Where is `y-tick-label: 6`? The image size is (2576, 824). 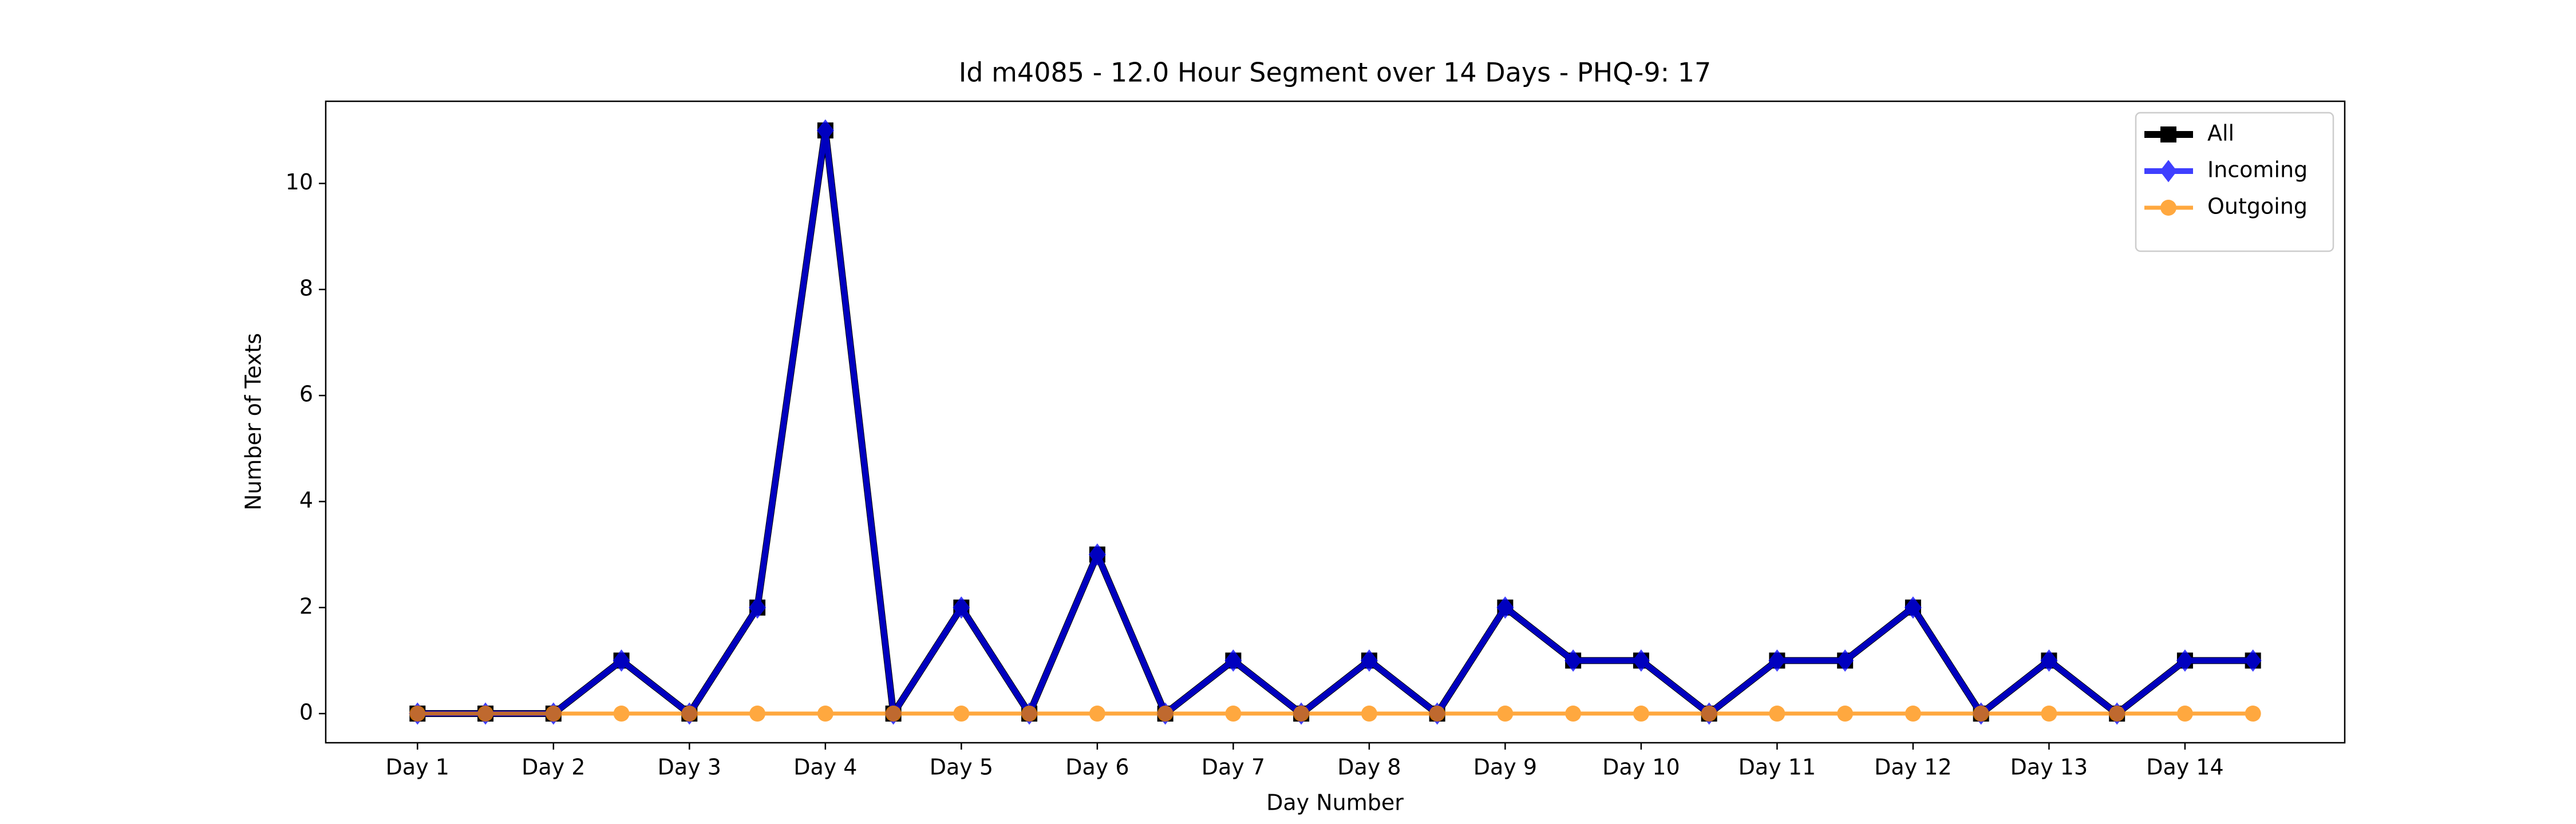
y-tick-label: 6 is located at coordinates (306, 394).